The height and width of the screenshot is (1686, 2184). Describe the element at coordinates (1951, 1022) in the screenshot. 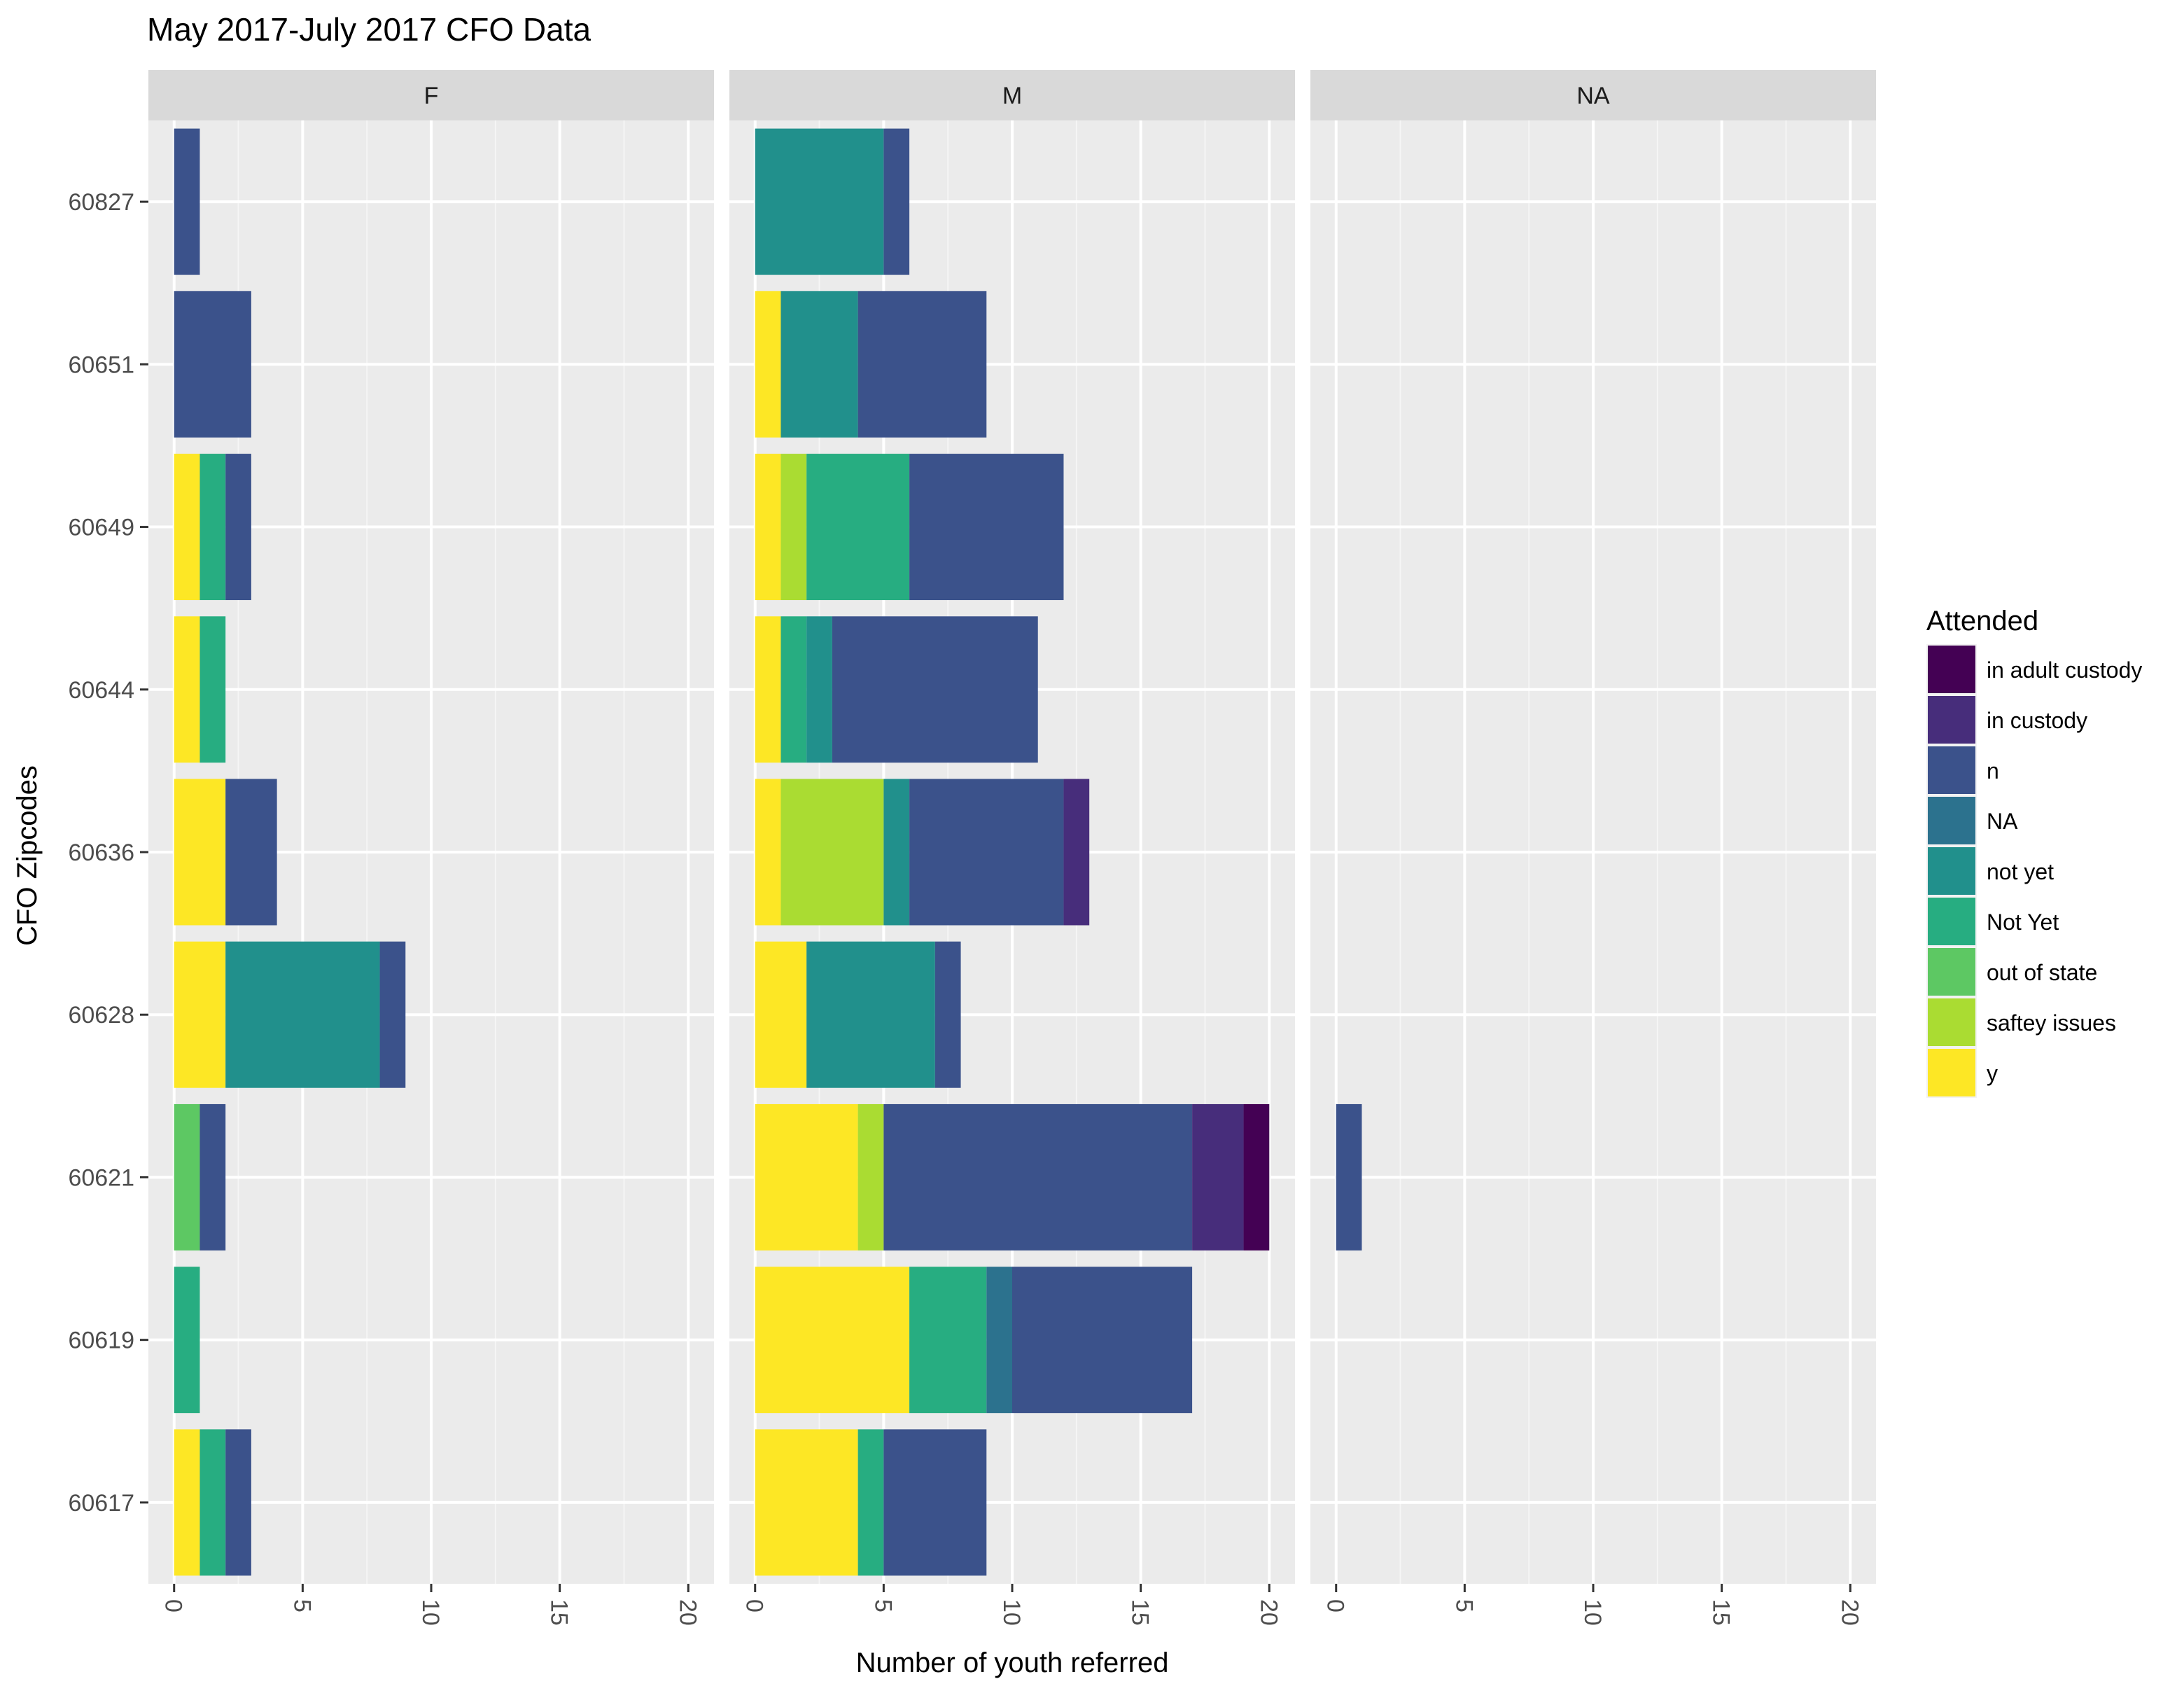

I see `legend-swatch-saftey-issues` at that location.